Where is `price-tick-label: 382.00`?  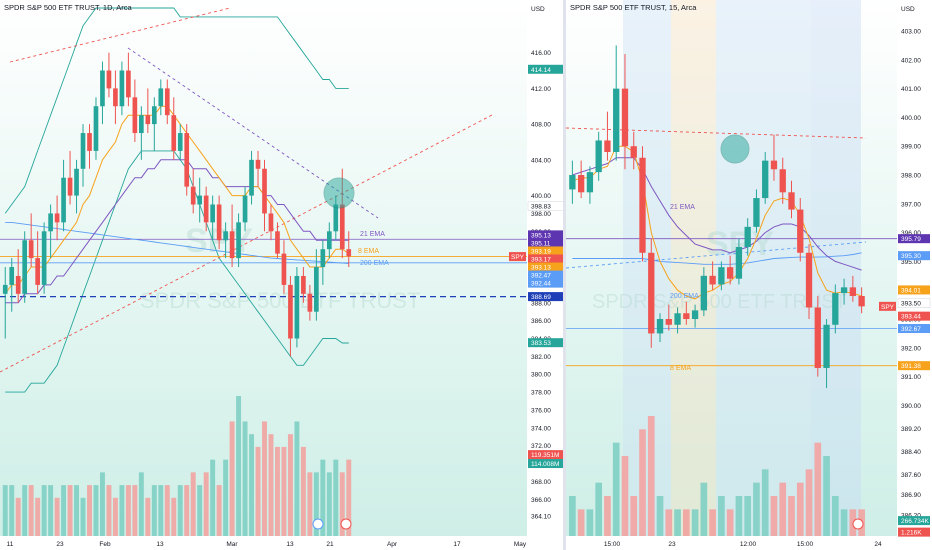
price-tick-label: 382.00 is located at coordinates (541, 357).